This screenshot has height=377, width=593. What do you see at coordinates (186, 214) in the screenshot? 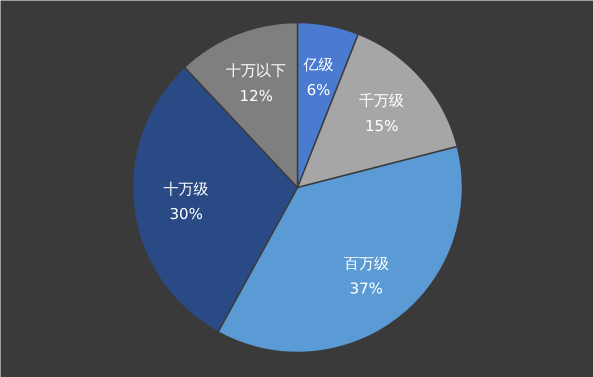
I see `data-label: 30%` at bounding box center [186, 214].